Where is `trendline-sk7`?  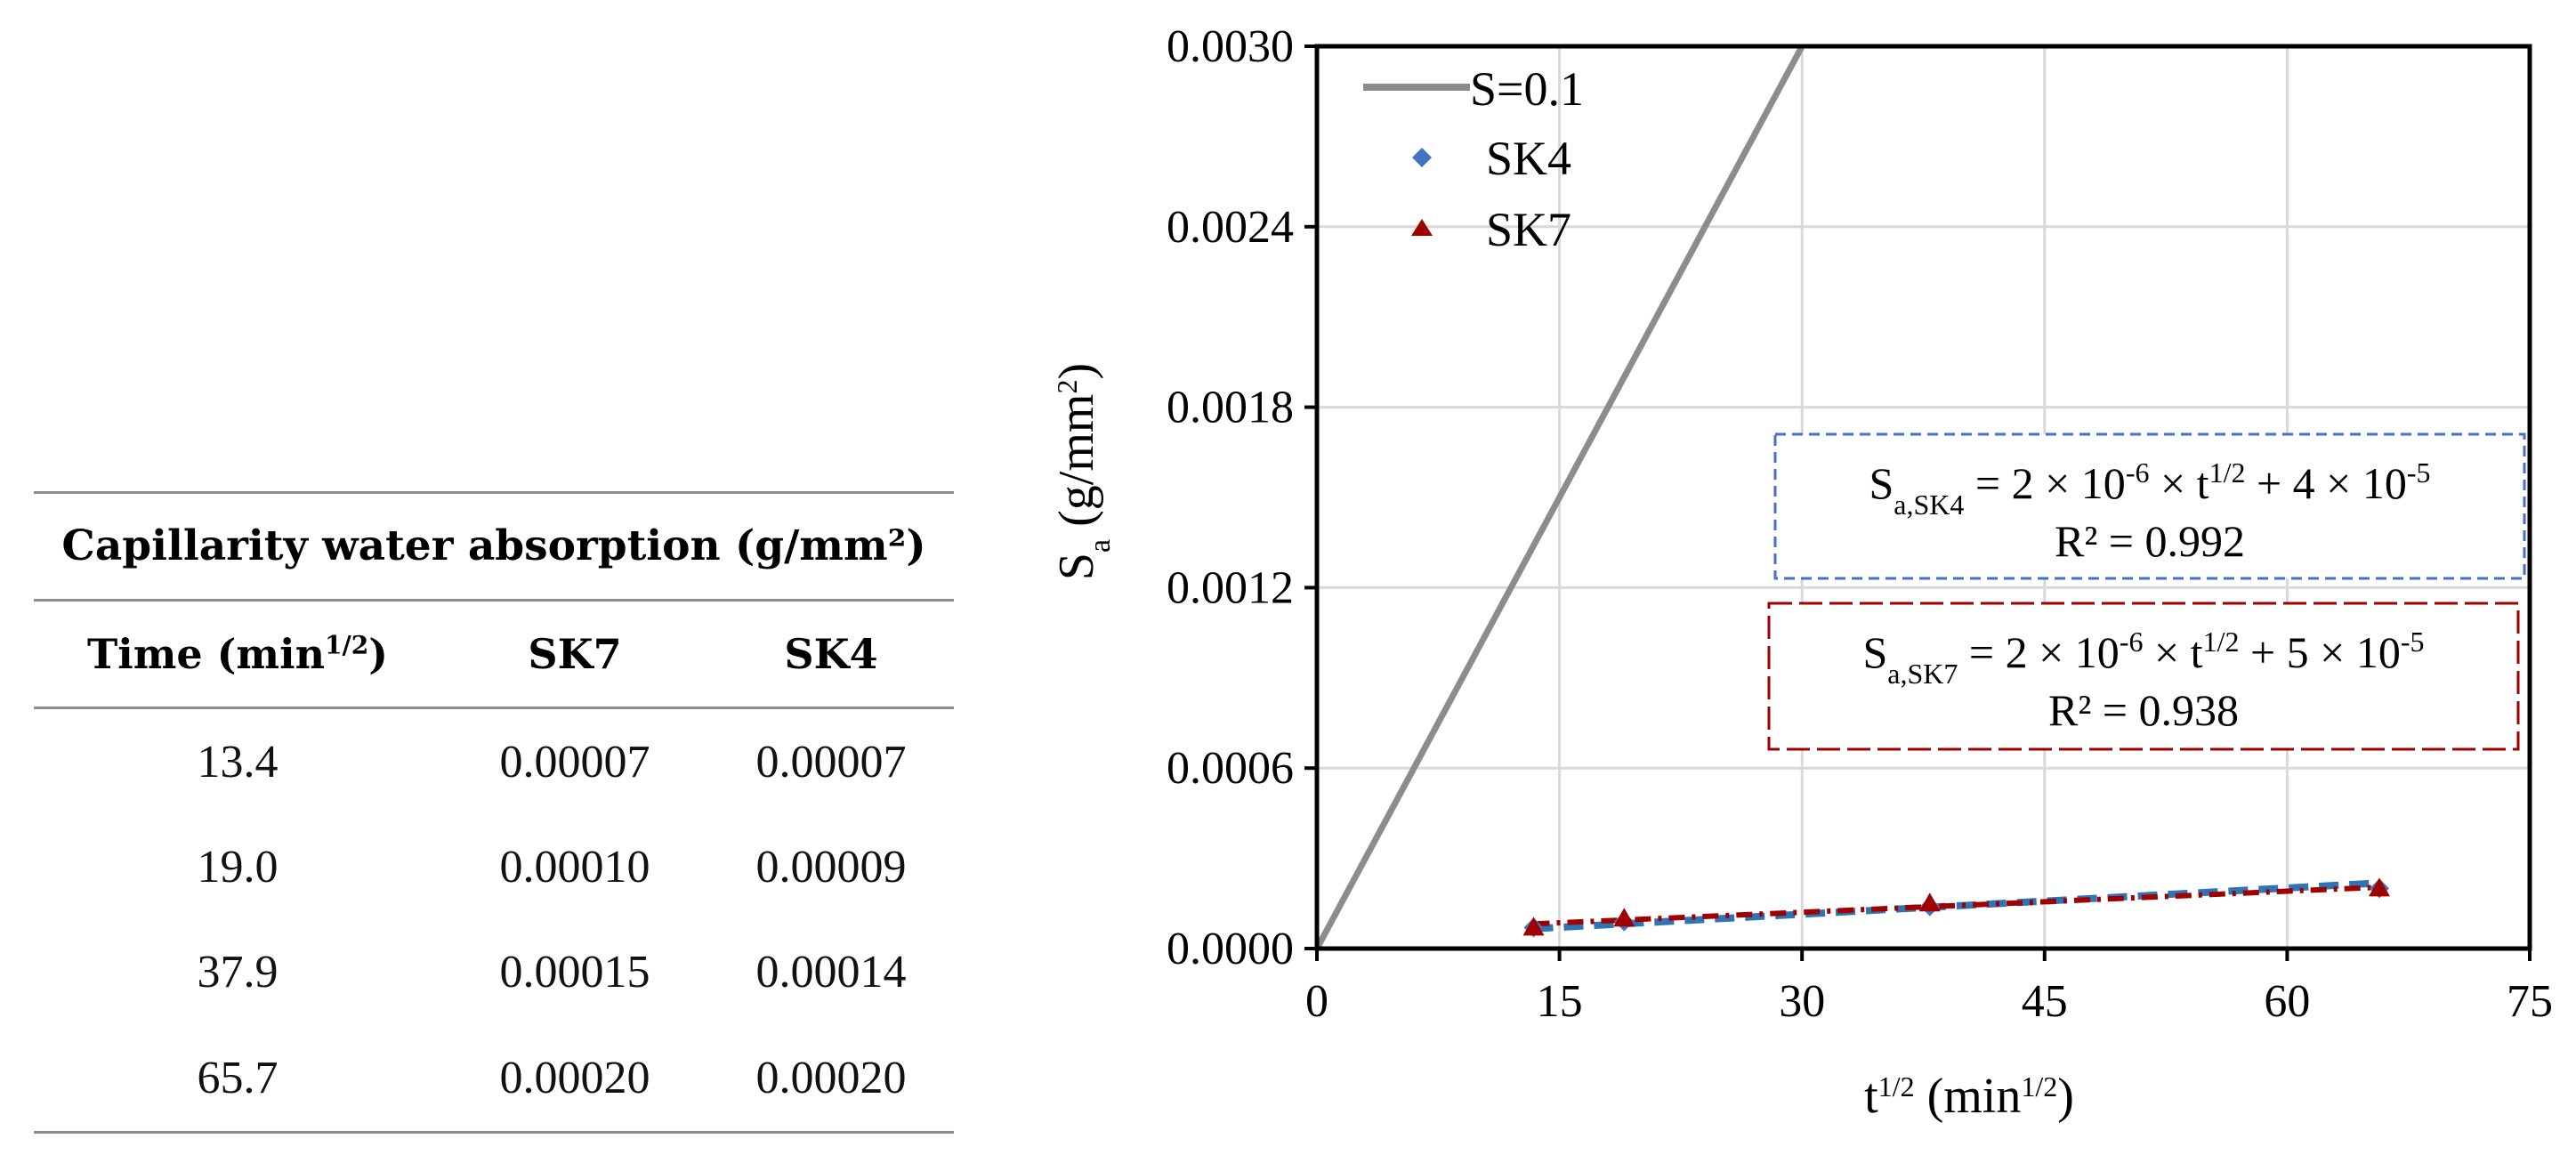 trendline-sk7 is located at coordinates (1956, 905).